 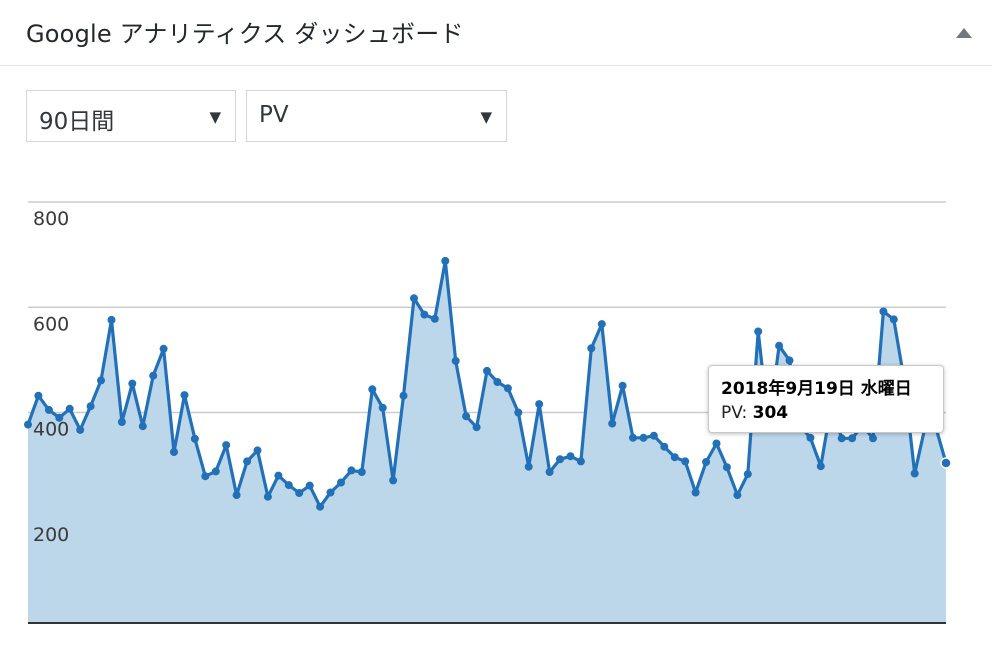 What do you see at coordinates (51, 219) in the screenshot?
I see `y-tick-label-800: 800` at bounding box center [51, 219].